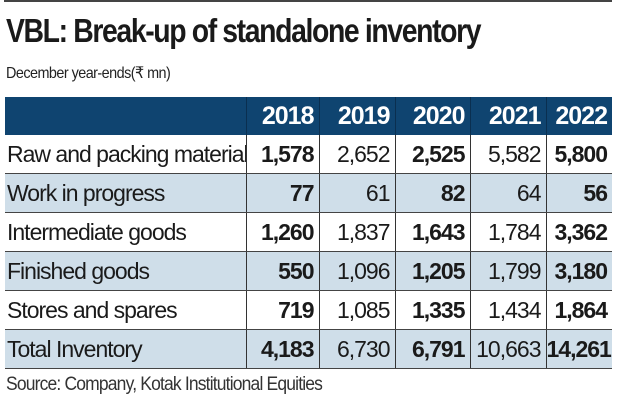 Image resolution: width=620 pixels, height=413 pixels. Describe the element at coordinates (432, 349) in the screenshot. I see `cell-2020: 6,791` at that location.